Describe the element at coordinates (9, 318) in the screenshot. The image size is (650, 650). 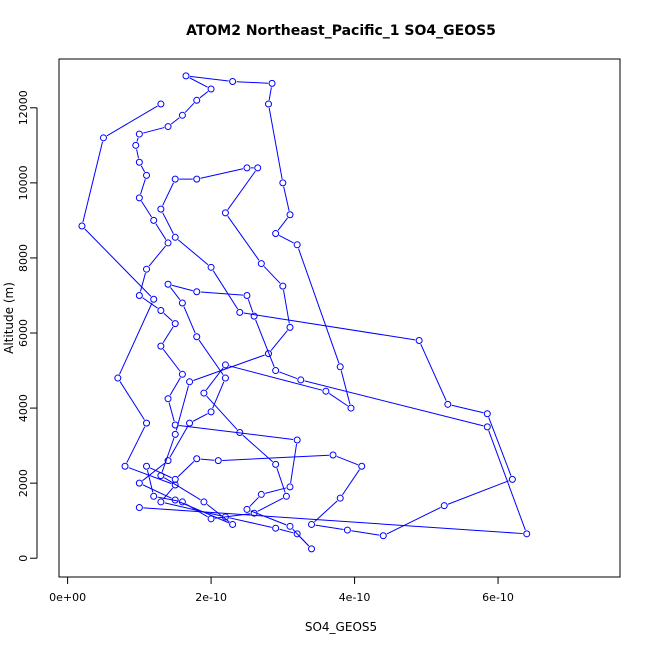
I see `y-axis-title: Altitude (m)` at that location.